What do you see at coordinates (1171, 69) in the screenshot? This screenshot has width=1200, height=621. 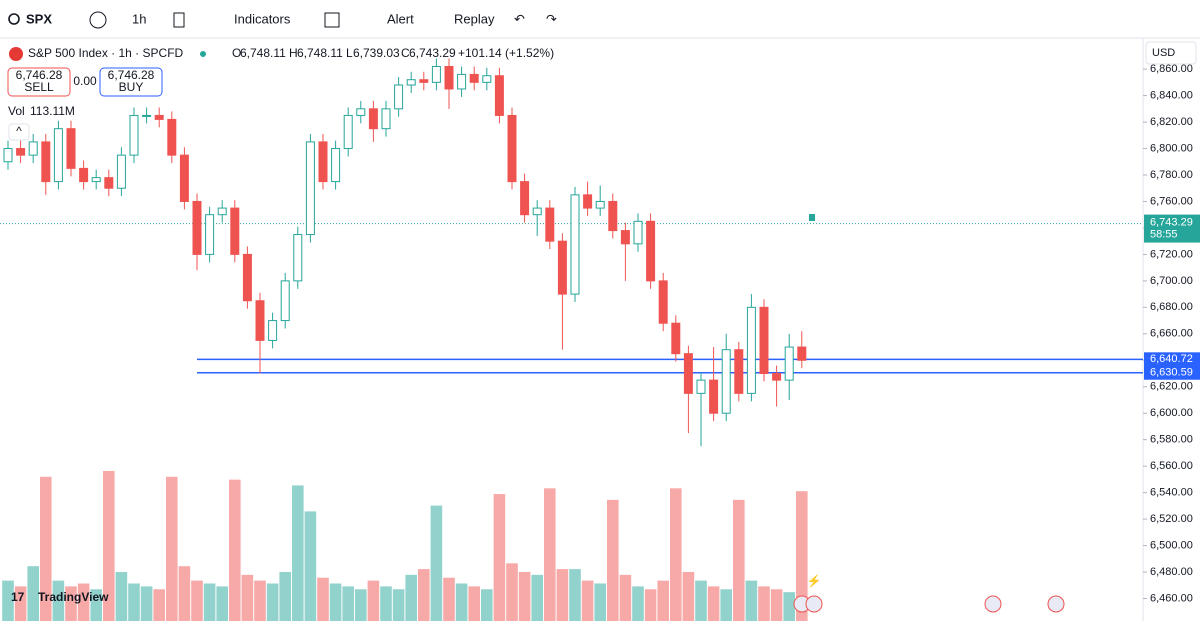 I see `y-tick-label: 6,860.00` at bounding box center [1171, 69].